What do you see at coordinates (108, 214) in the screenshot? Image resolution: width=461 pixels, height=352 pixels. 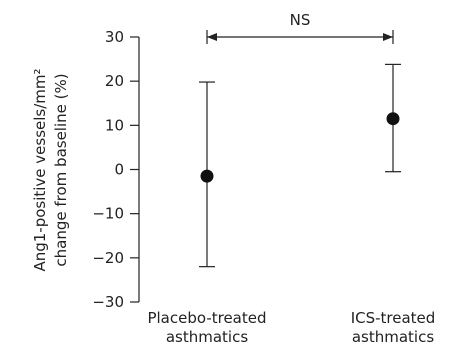 I see `y-tick-label: −10` at bounding box center [108, 214].